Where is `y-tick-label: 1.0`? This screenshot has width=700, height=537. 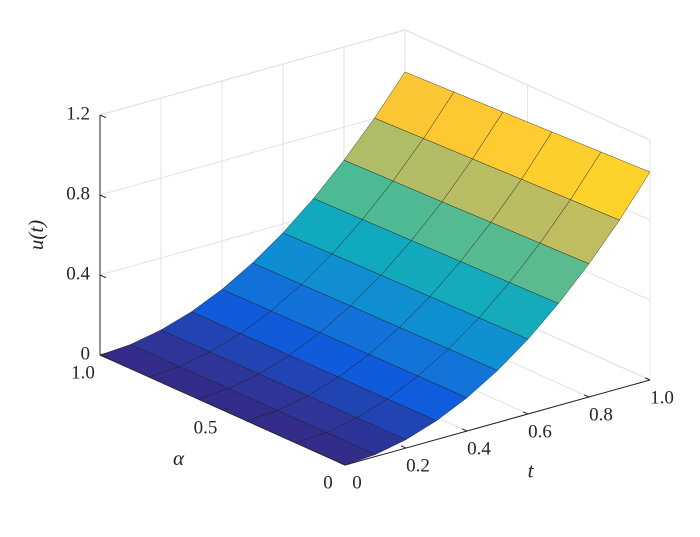
y-tick-label: 1.0 is located at coordinates (83, 372).